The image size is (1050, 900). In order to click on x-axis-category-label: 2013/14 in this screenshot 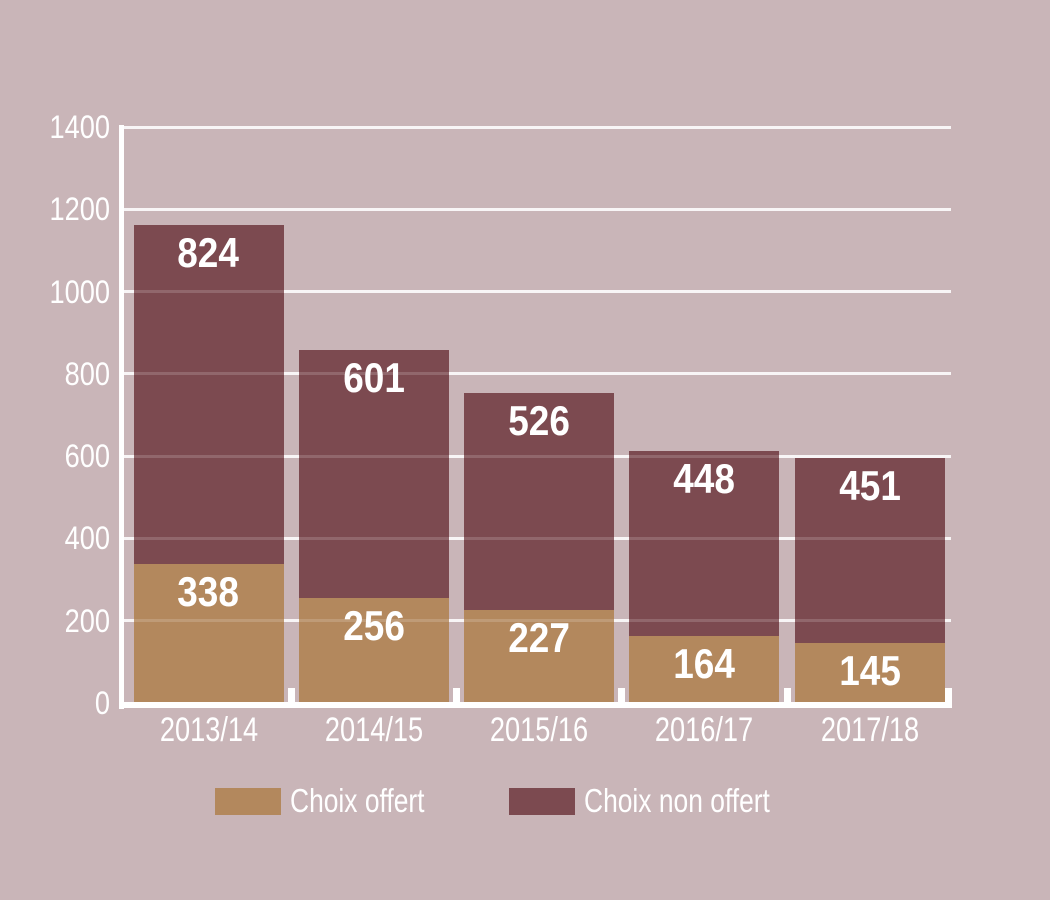, I will do `click(208, 730)`.